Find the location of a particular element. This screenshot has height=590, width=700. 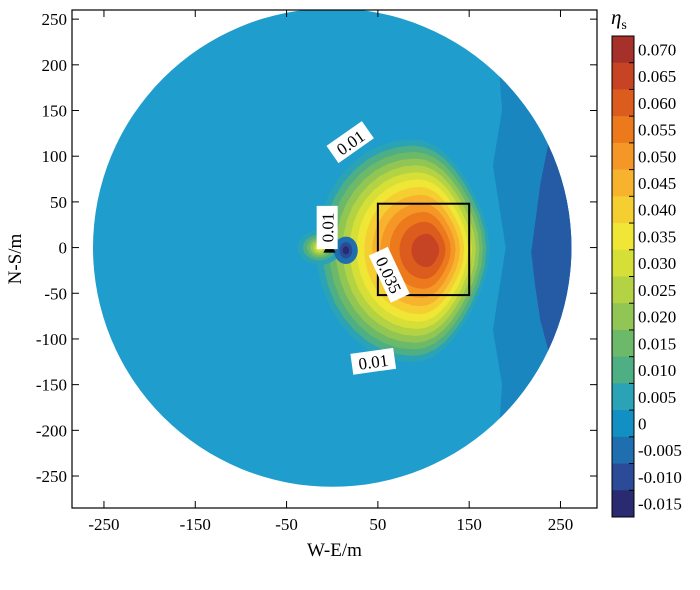

colorbar-title: ηs is located at coordinates (619, 19).